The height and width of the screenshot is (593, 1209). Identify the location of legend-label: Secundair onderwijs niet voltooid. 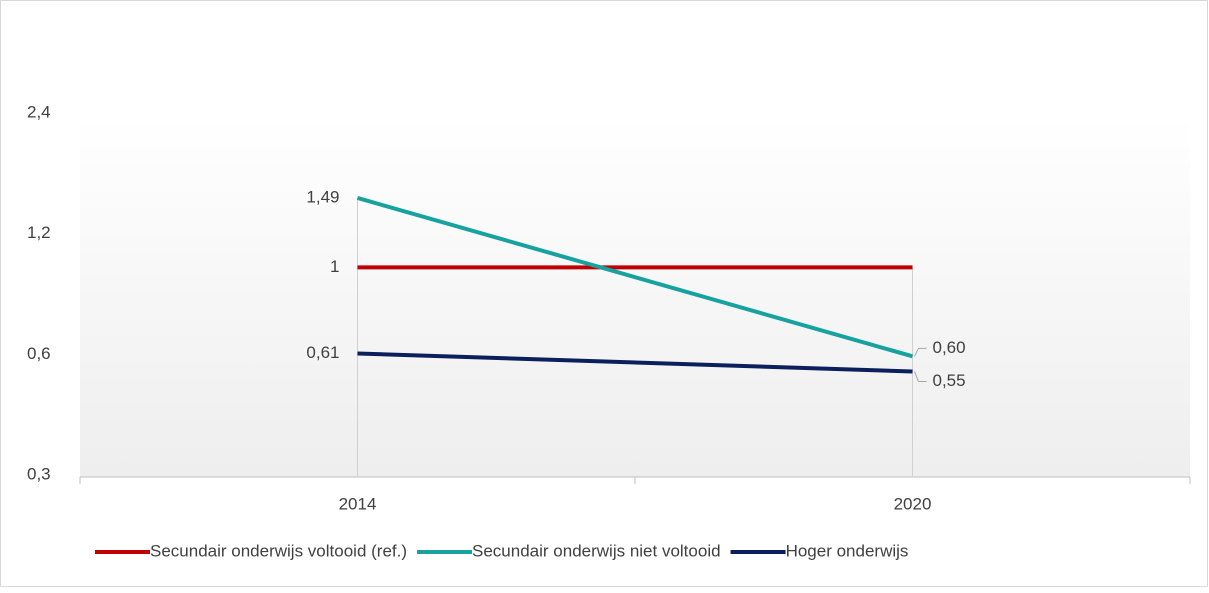
(596, 550).